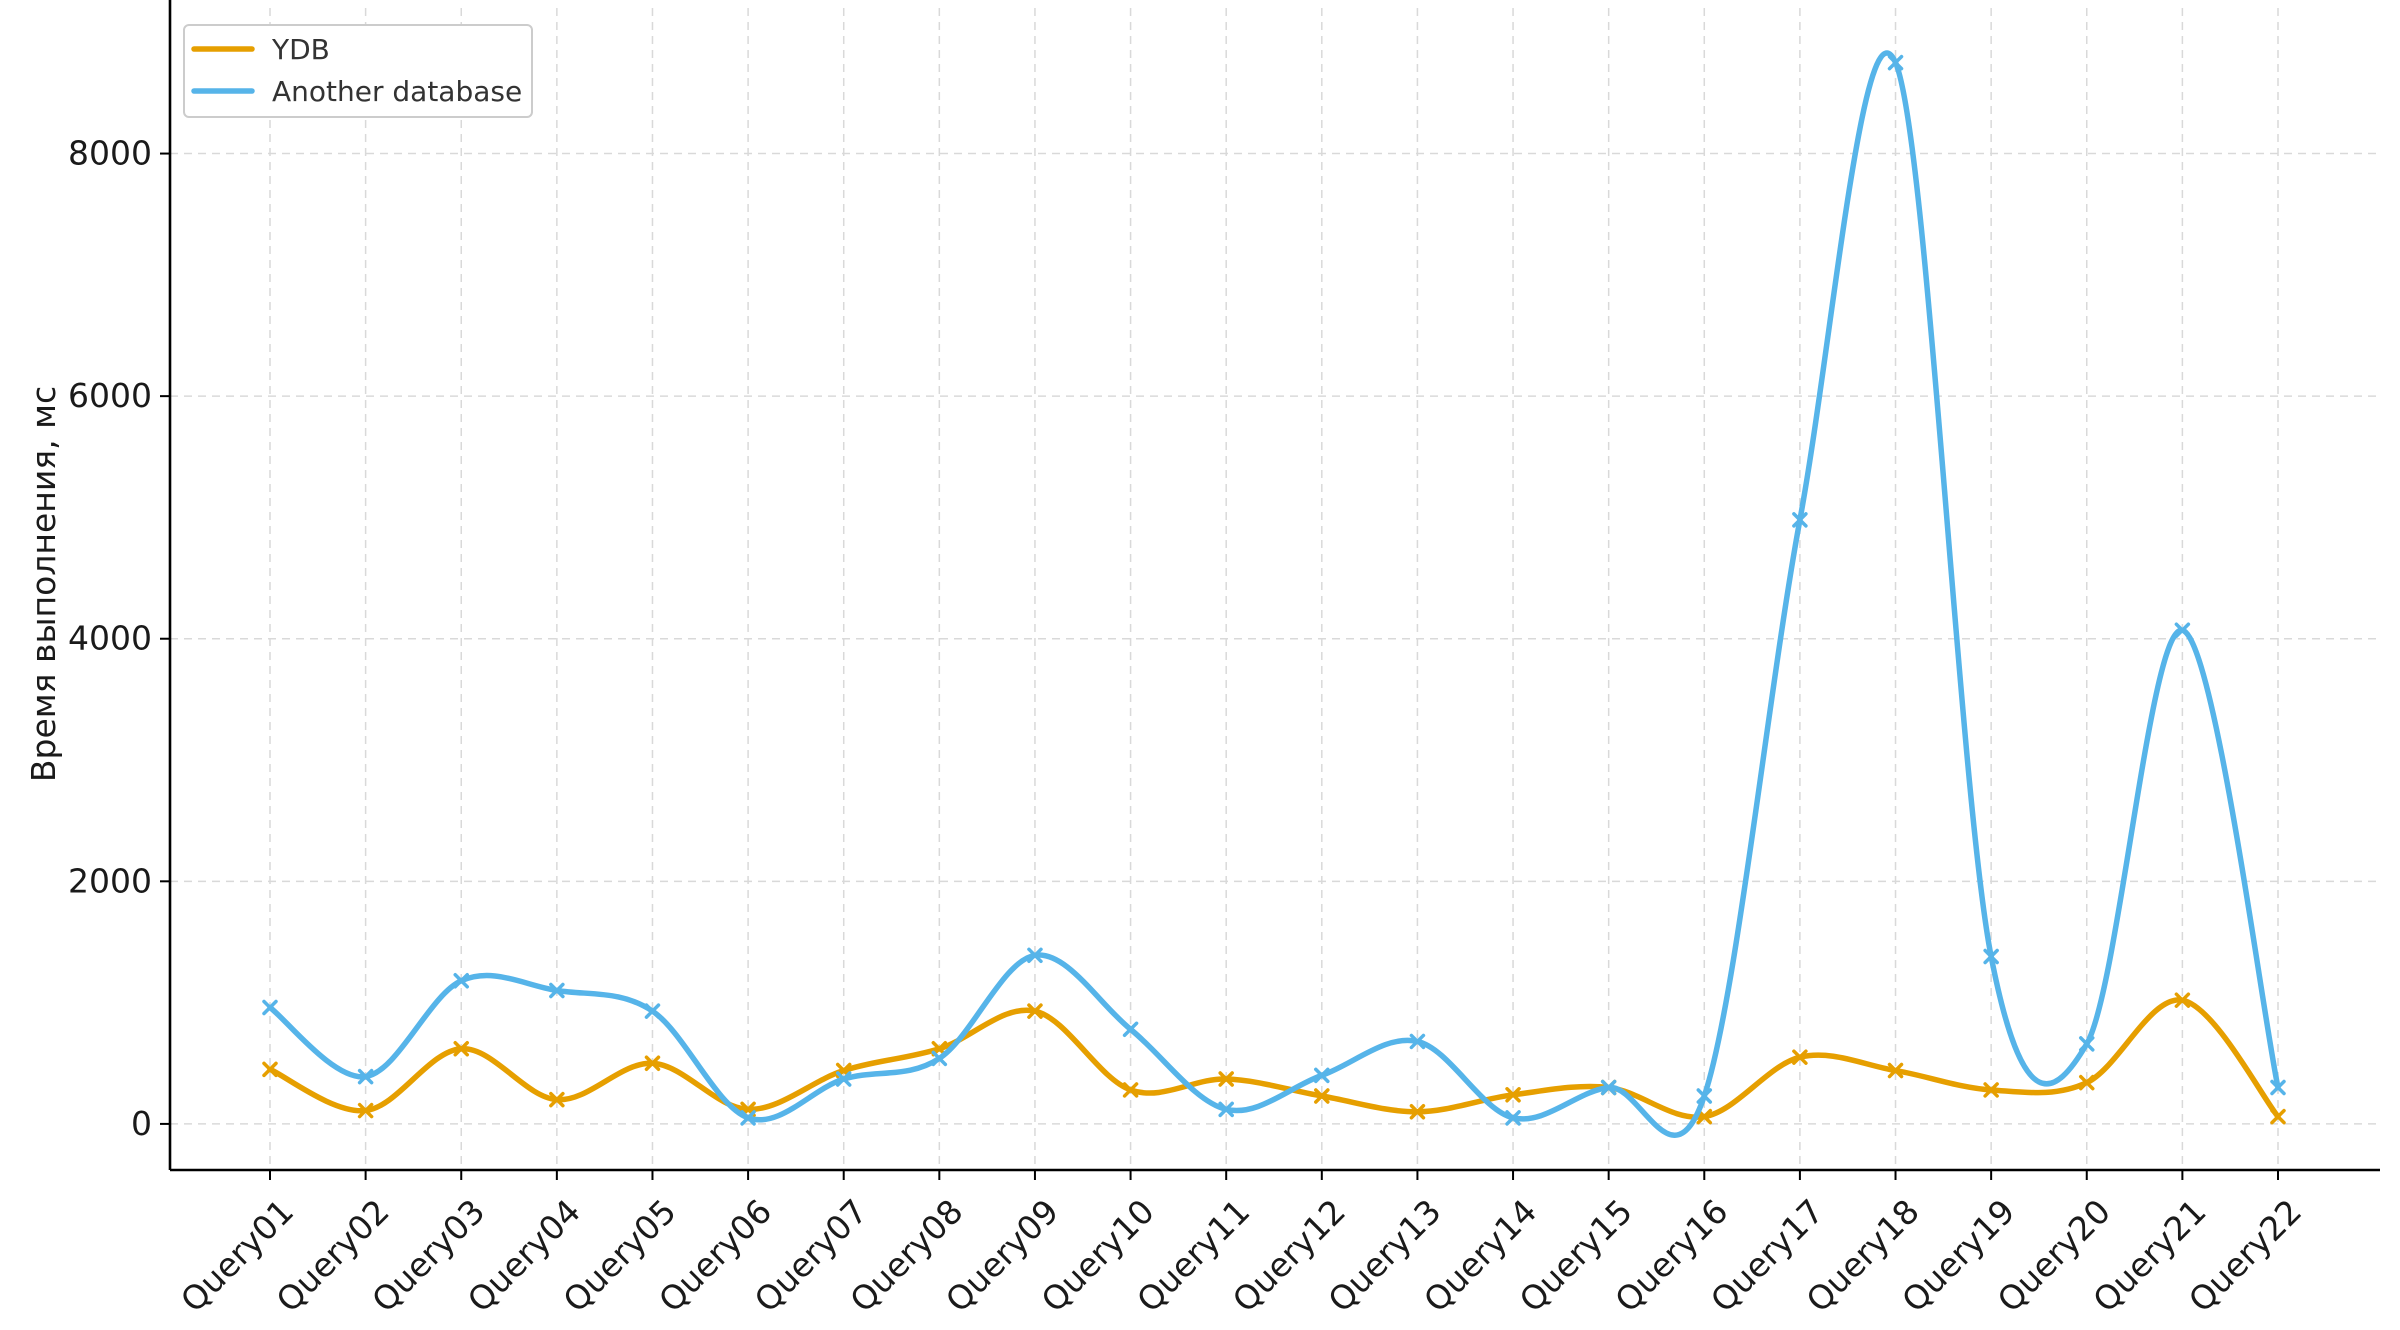  What do you see at coordinates (110, 153) in the screenshot?
I see `y-tick-label: 8000` at bounding box center [110, 153].